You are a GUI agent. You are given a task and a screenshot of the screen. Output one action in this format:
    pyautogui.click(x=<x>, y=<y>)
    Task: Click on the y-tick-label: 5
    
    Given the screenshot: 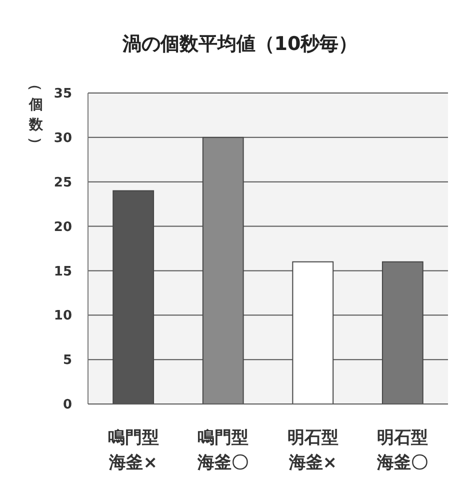 What is the action you would take?
    pyautogui.click(x=67, y=360)
    